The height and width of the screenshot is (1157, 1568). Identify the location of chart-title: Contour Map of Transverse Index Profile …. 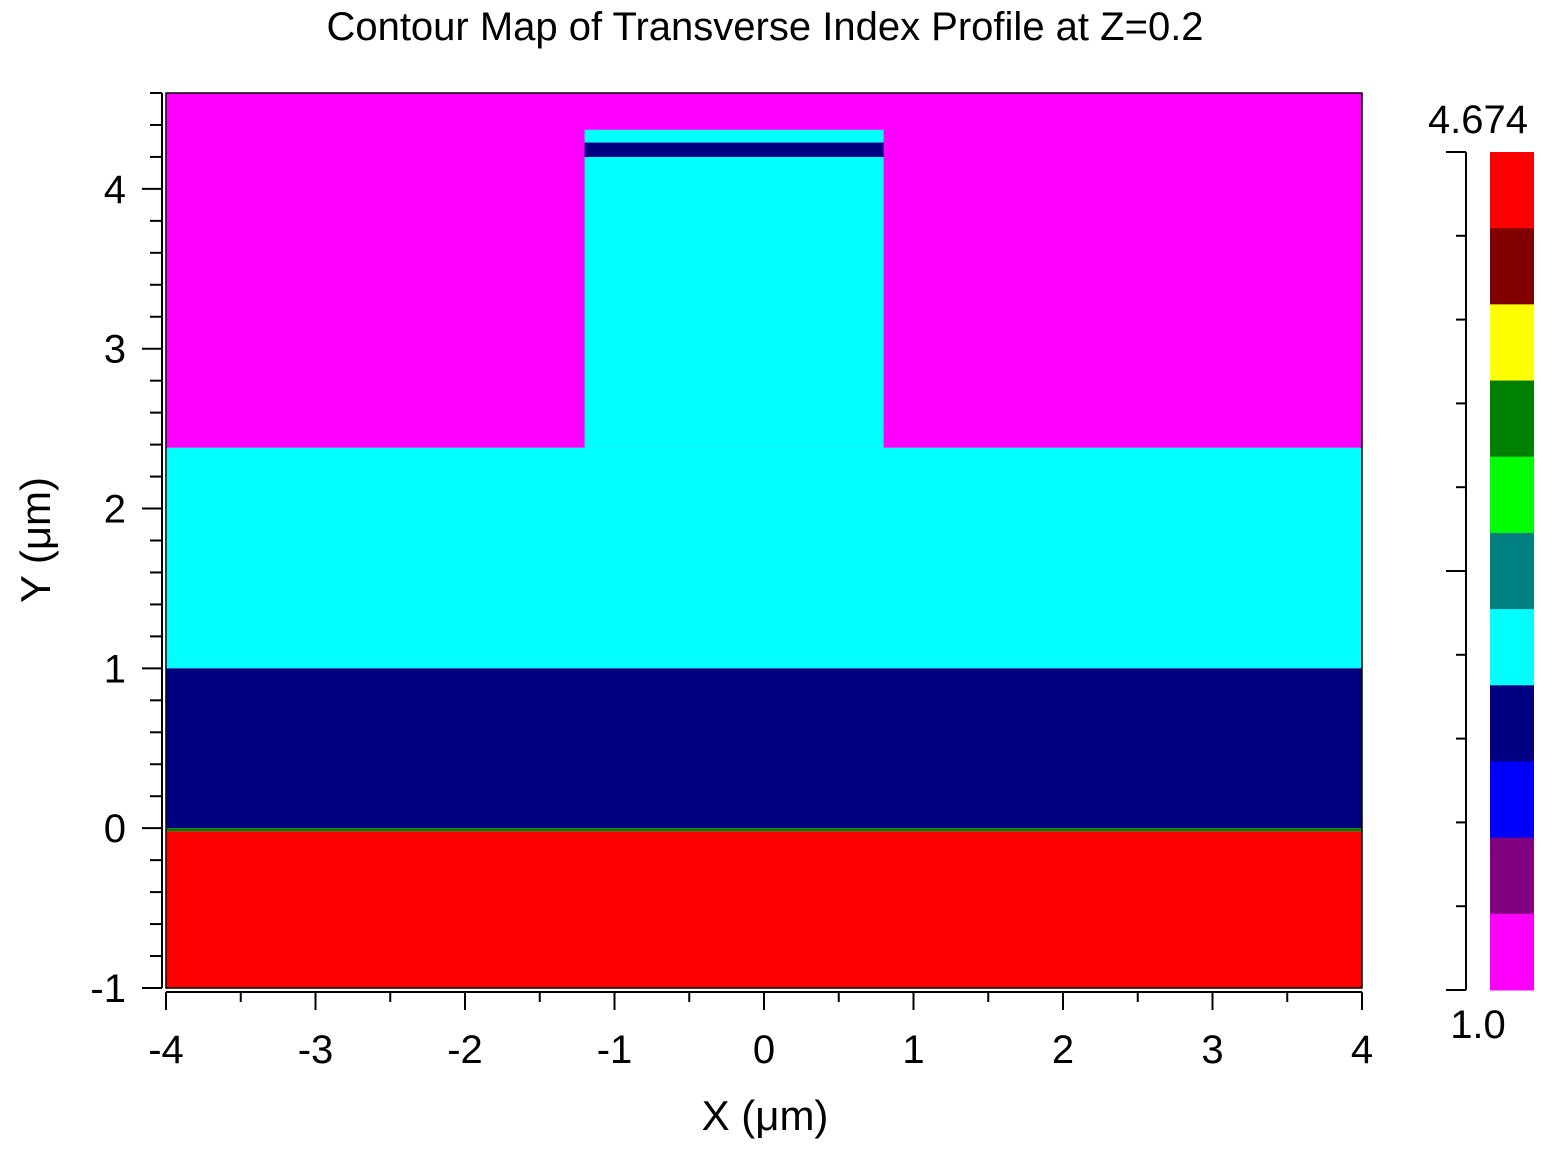
(764, 27).